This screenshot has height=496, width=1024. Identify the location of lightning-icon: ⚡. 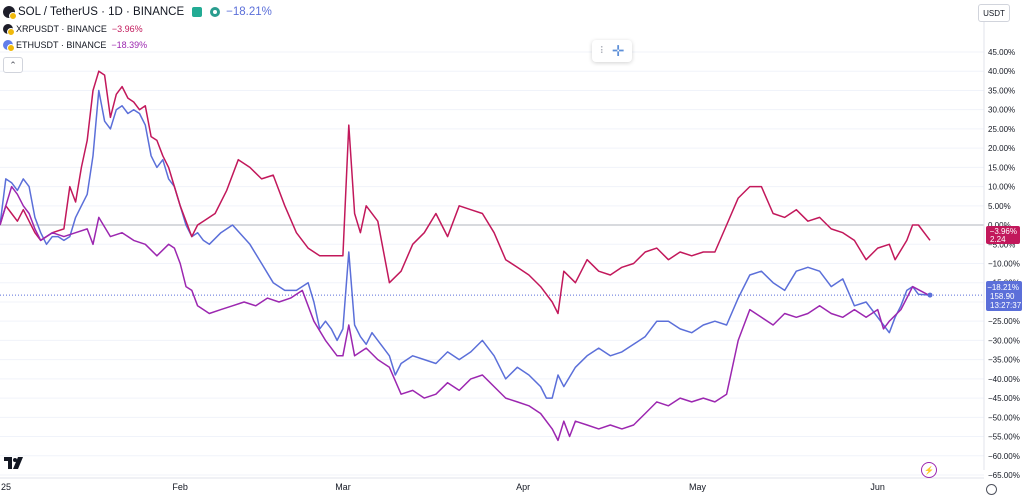
(929, 470).